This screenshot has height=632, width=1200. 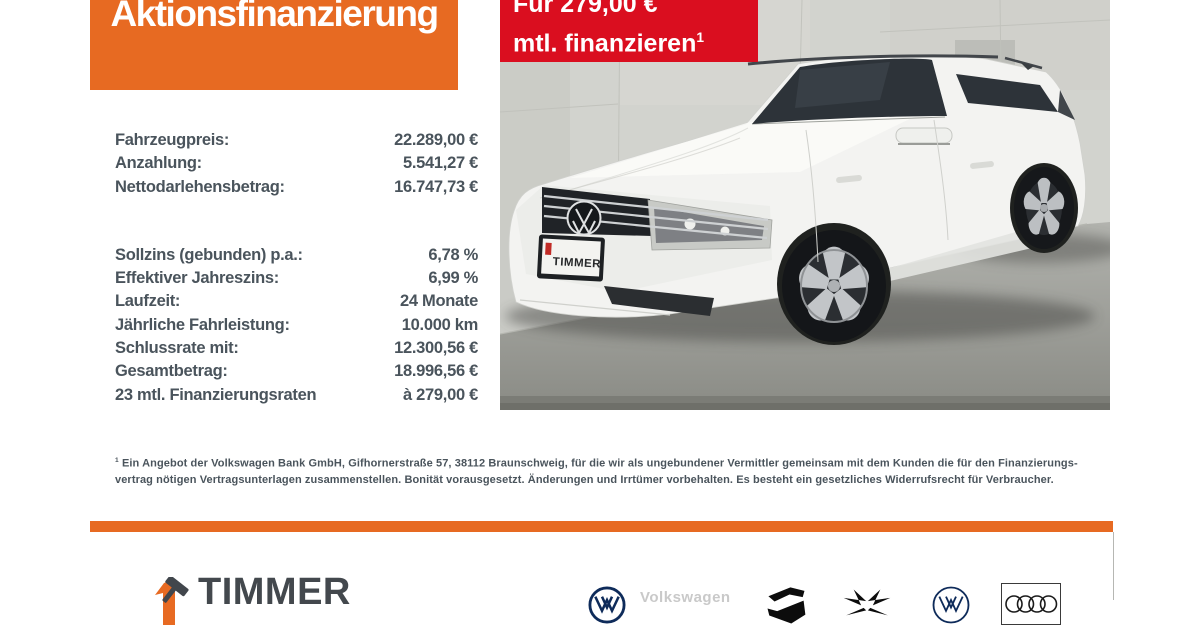 I want to click on financing-row: Gesamtbetrag: 18.996,56 €, so click(x=296, y=371).